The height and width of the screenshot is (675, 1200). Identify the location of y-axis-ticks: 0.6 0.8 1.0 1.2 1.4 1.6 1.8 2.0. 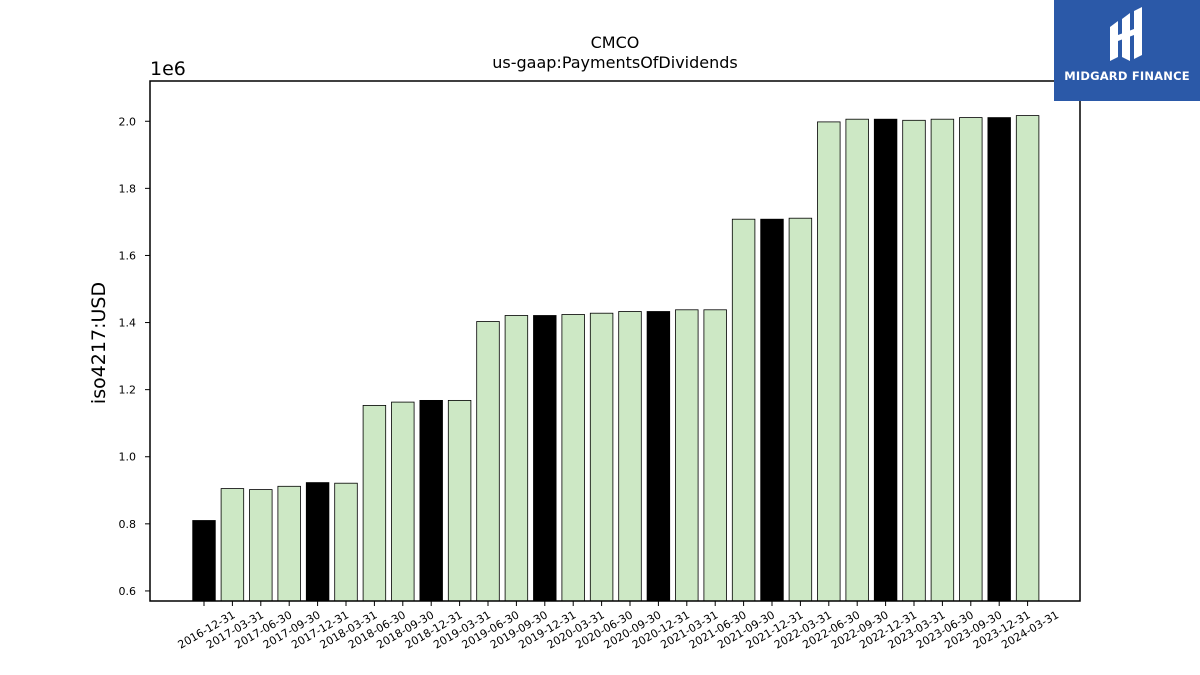
(134, 356).